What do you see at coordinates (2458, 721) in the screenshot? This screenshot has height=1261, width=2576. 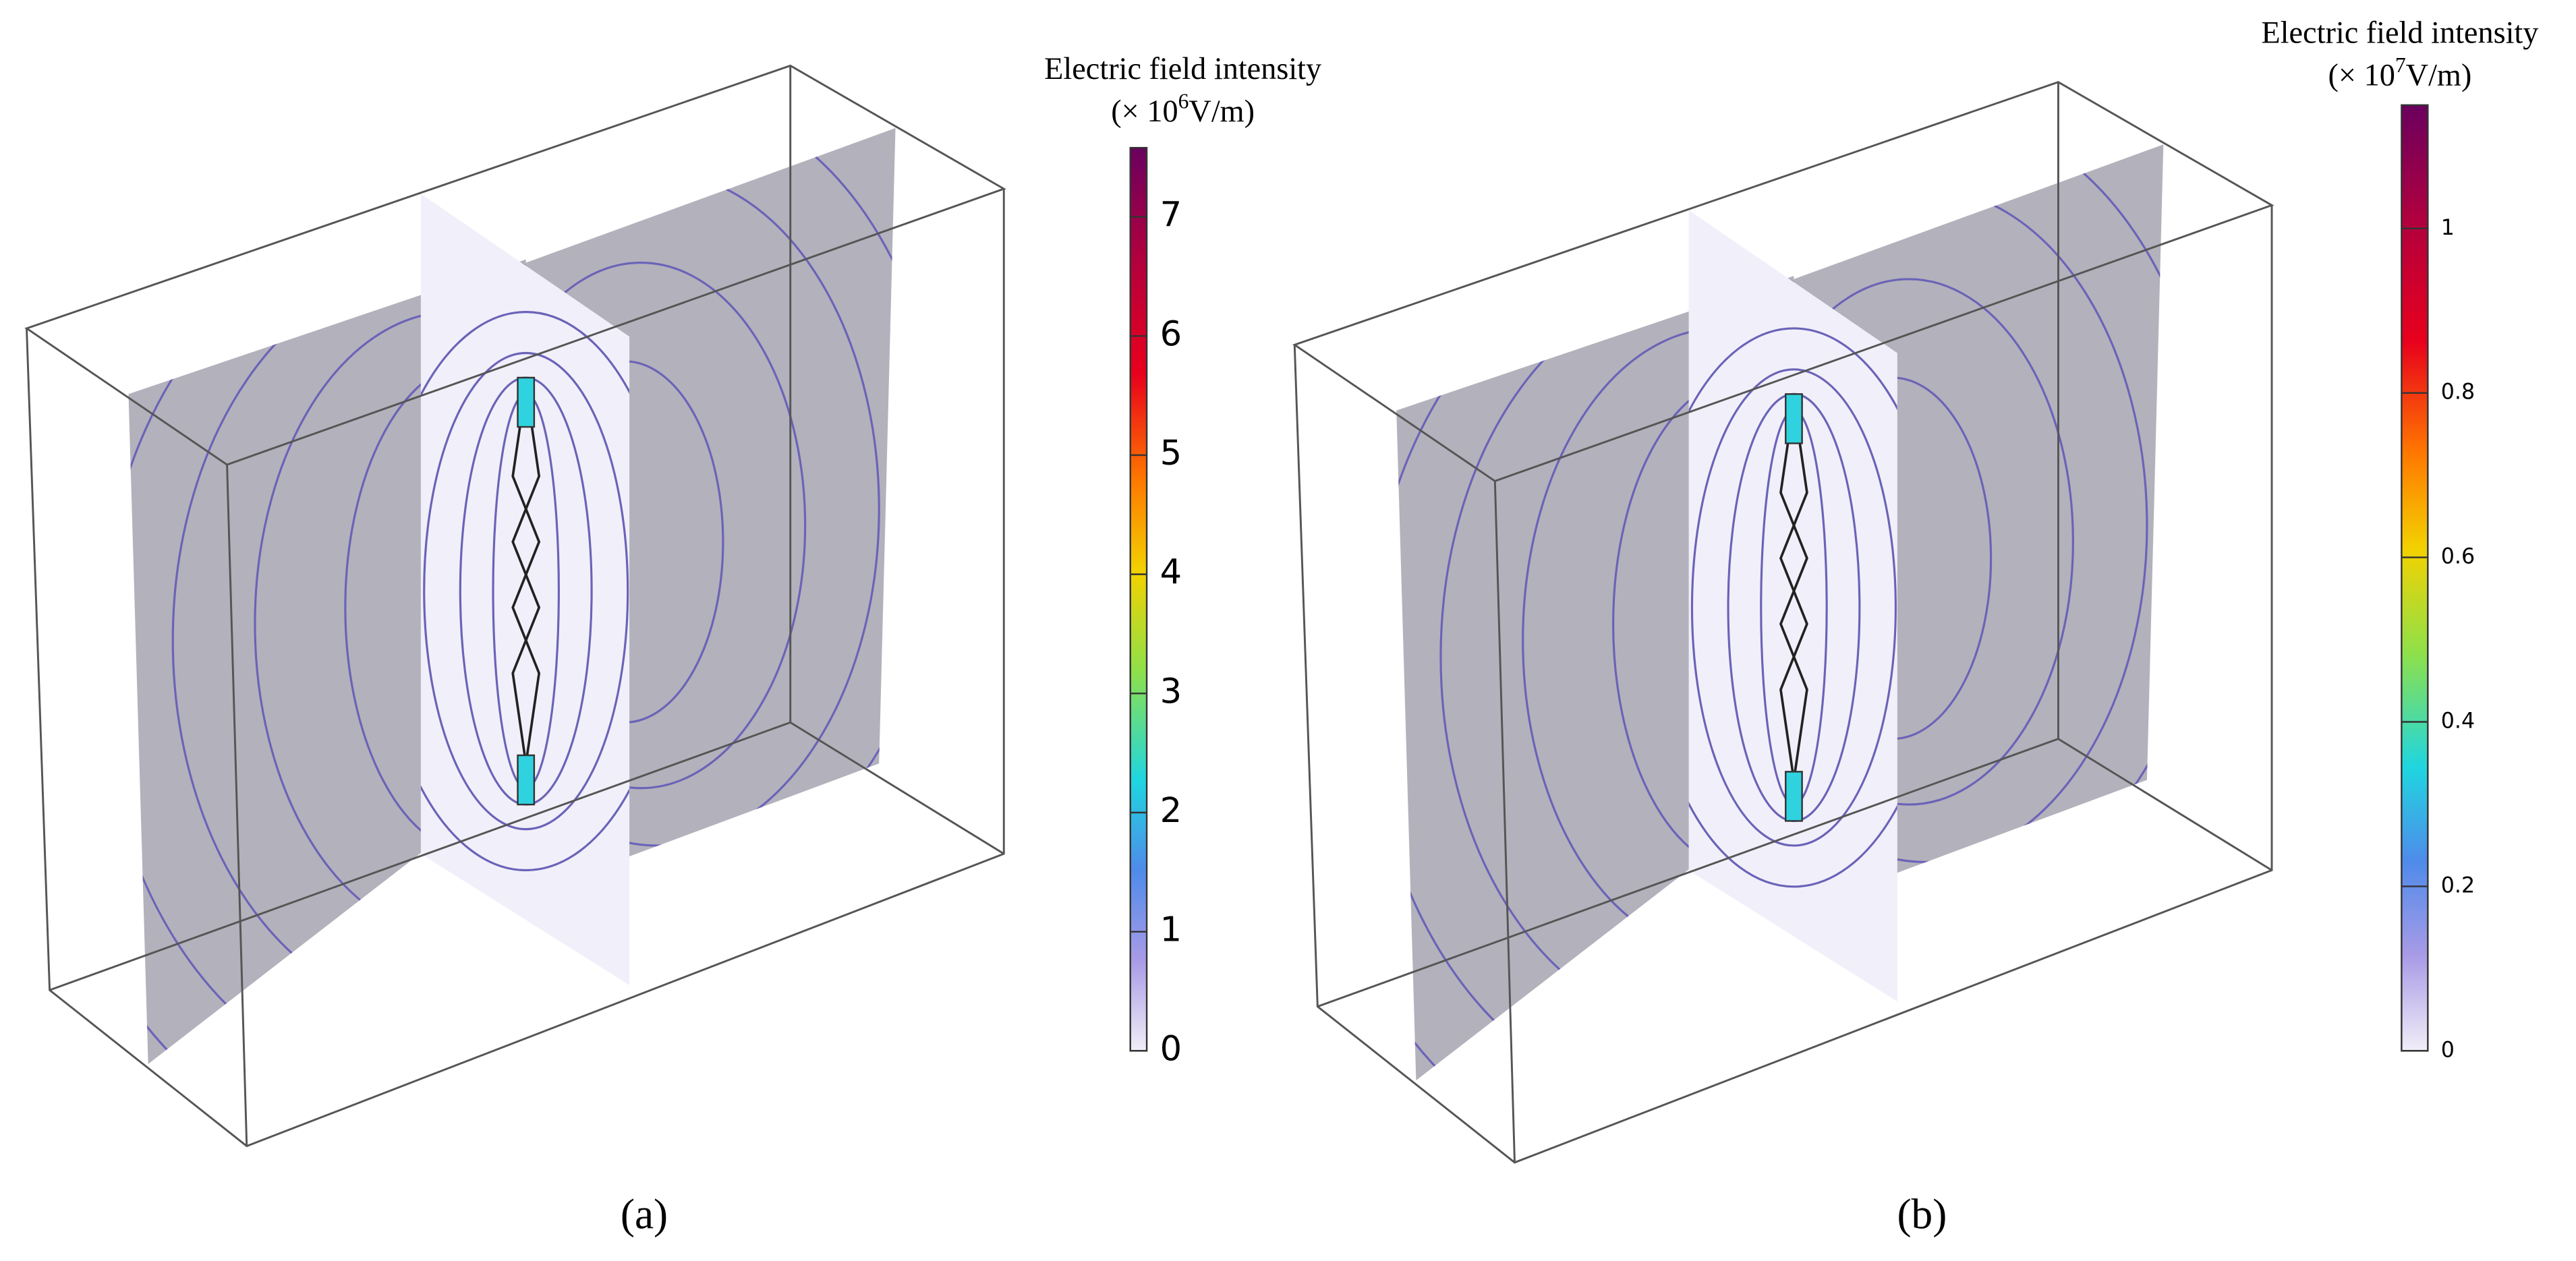 I see `colorbar-tick-label: 0.4` at bounding box center [2458, 721].